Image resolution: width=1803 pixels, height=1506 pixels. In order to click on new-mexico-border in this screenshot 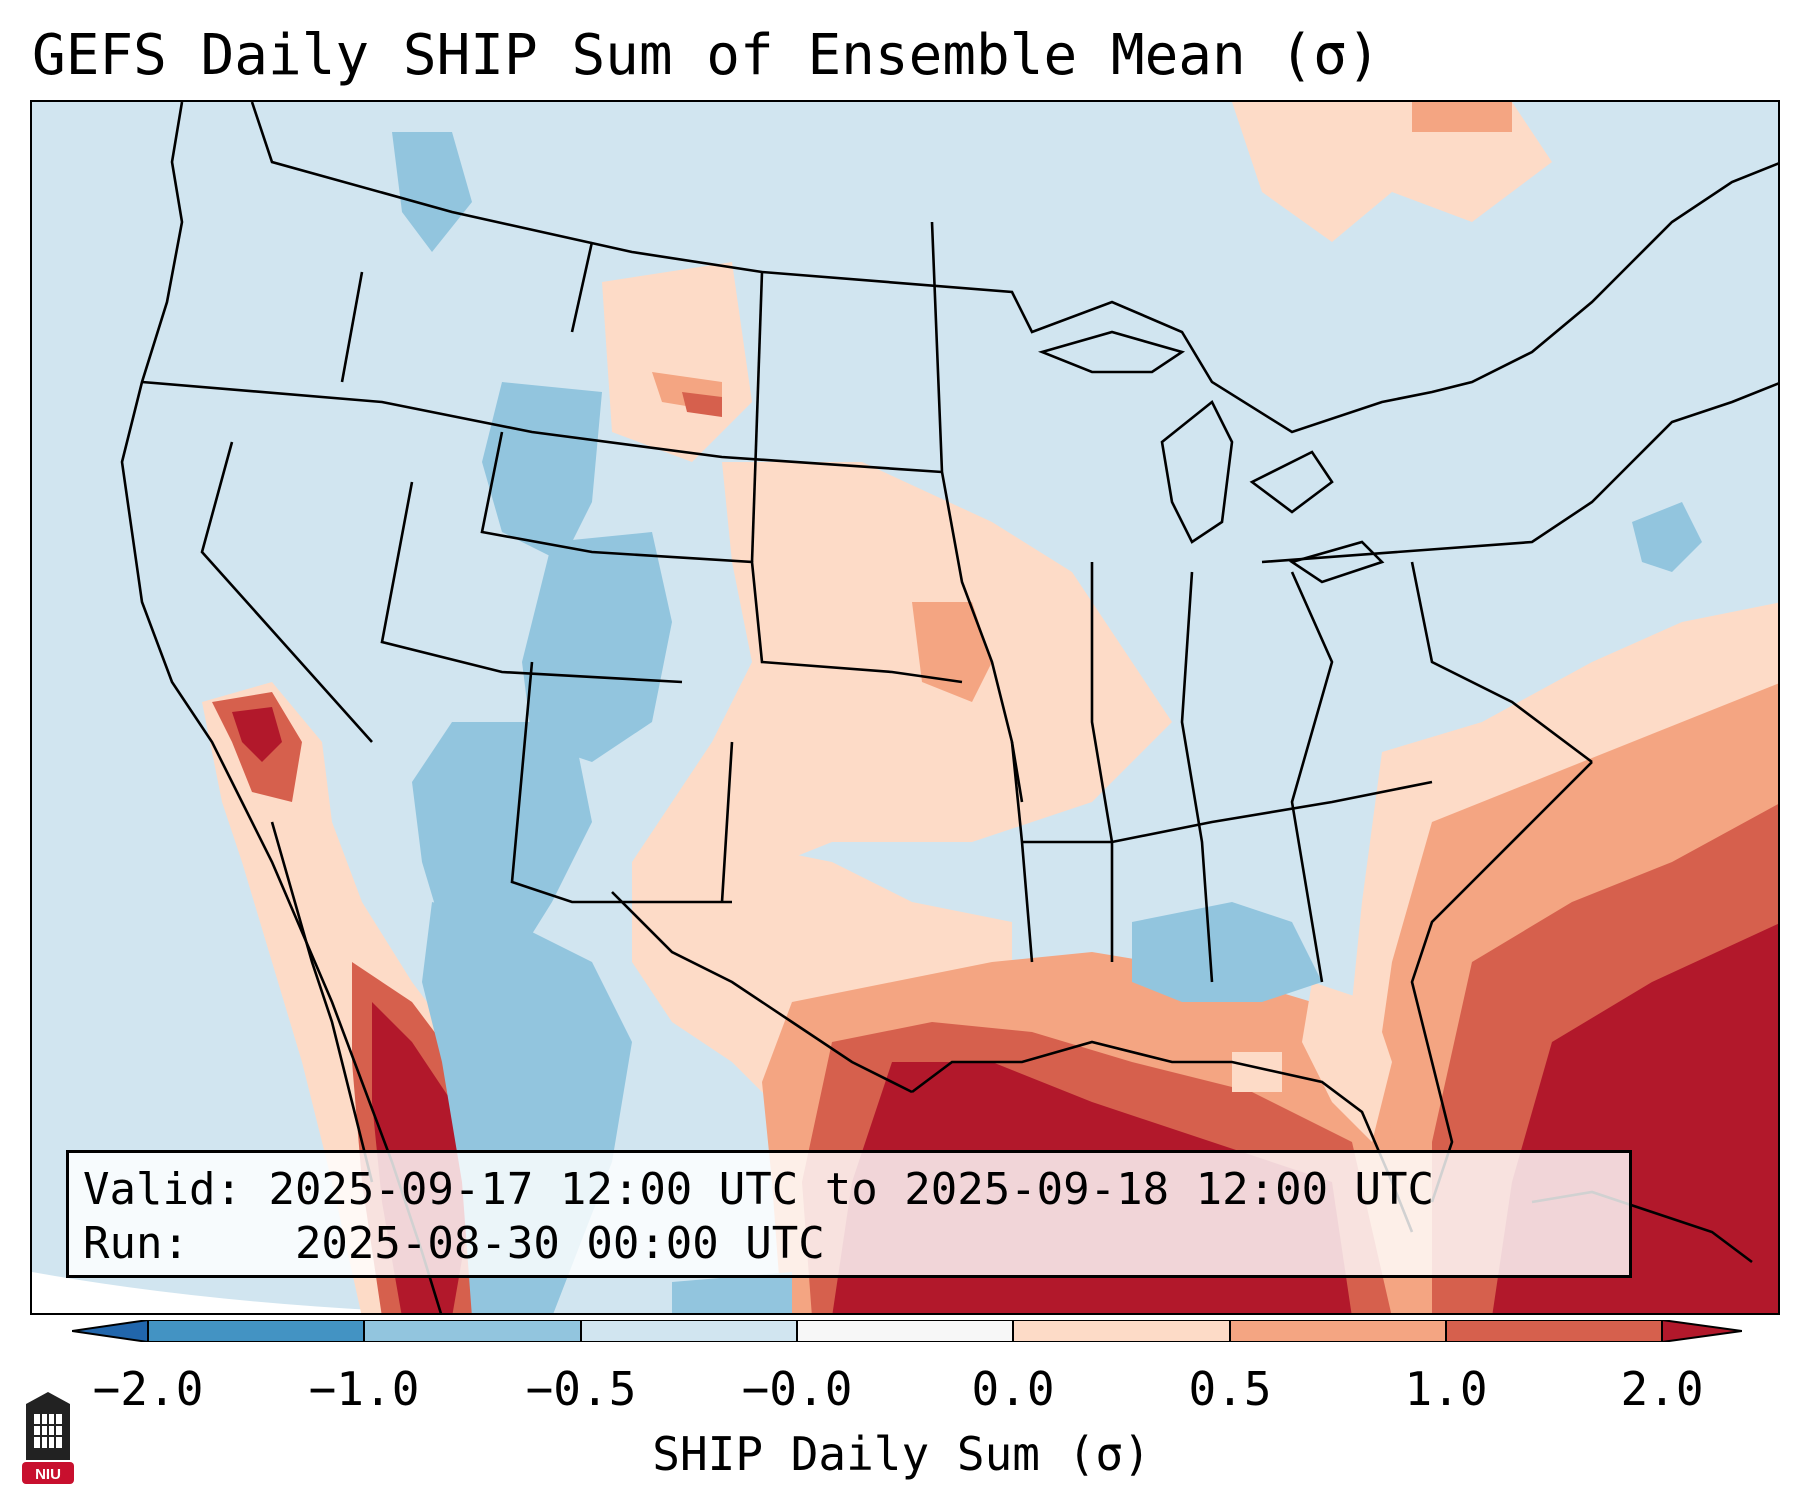, I will do `click(621, 782)`.